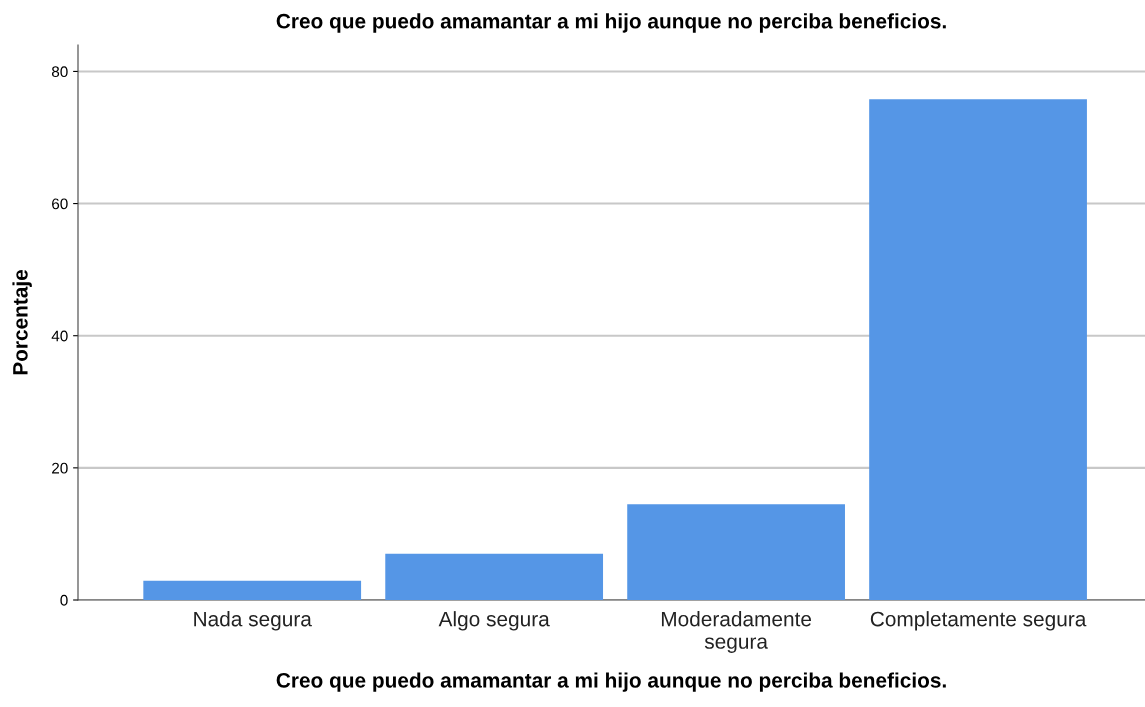 The width and height of the screenshot is (1145, 707). What do you see at coordinates (494, 621) in the screenshot?
I see `x-tick-label: Algo segura` at bounding box center [494, 621].